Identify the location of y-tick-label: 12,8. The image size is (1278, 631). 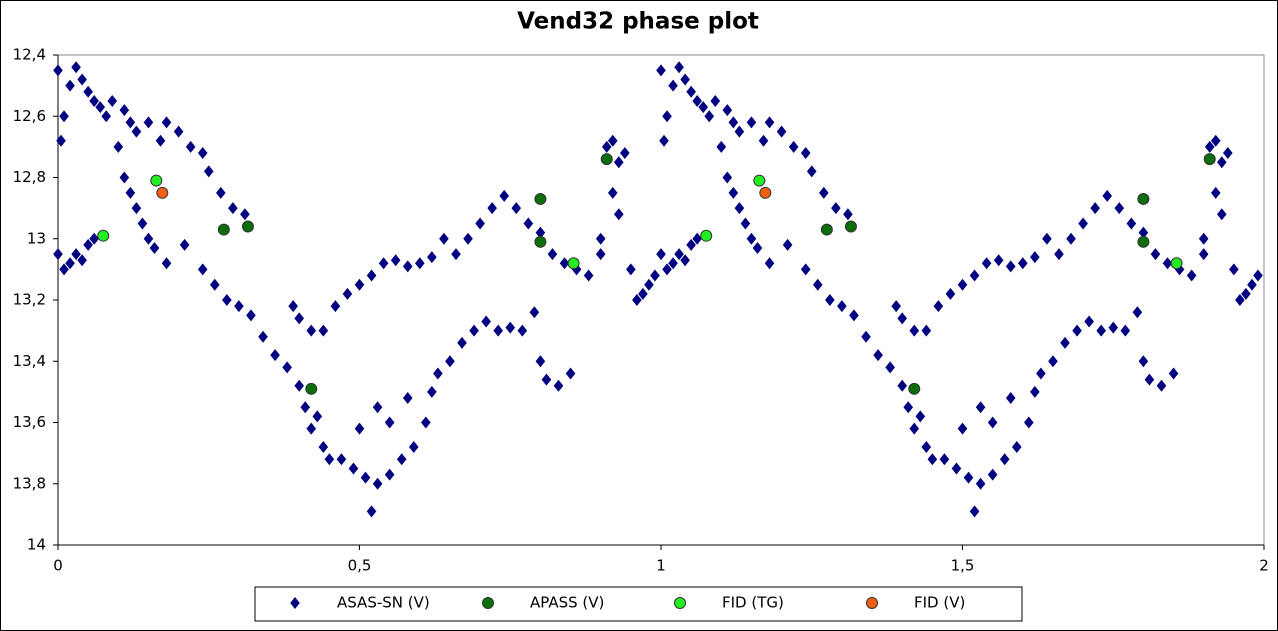
(29, 177).